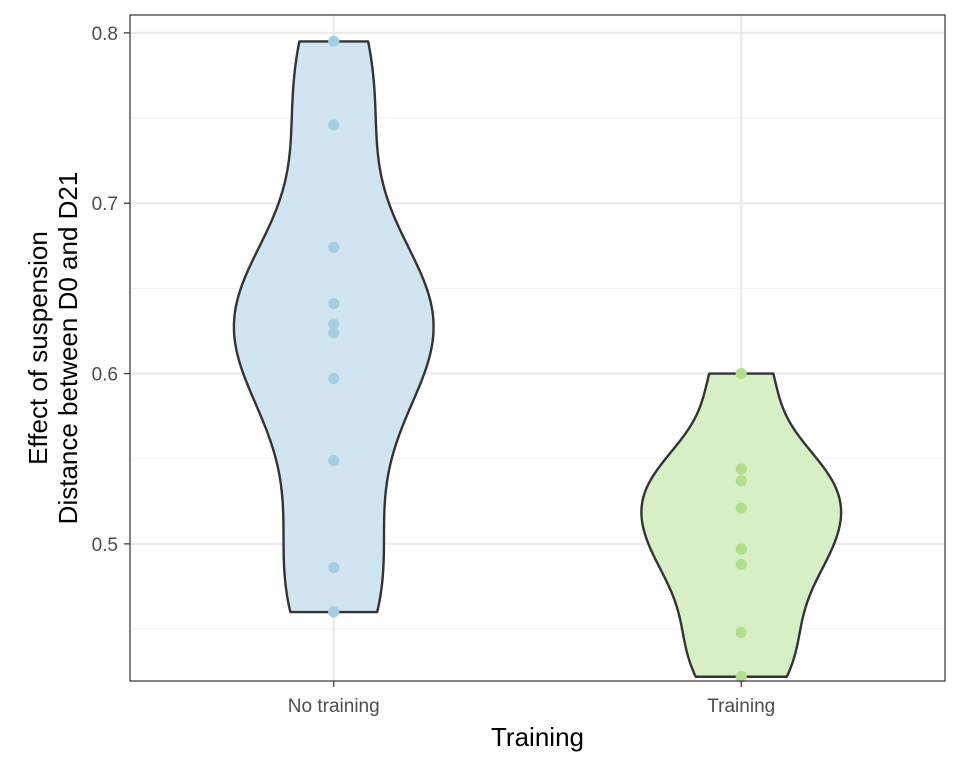 This screenshot has height=768, width=960. I want to click on y-tick-label: 0.8, so click(105, 34).